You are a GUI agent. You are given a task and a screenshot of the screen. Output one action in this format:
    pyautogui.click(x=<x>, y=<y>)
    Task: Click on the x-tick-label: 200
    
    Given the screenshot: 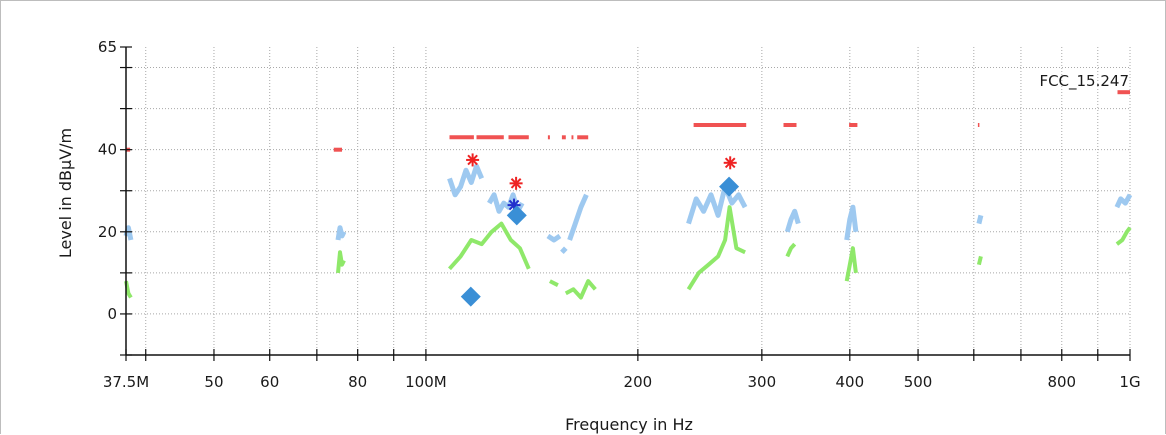 What is the action you would take?
    pyautogui.click(x=638, y=382)
    